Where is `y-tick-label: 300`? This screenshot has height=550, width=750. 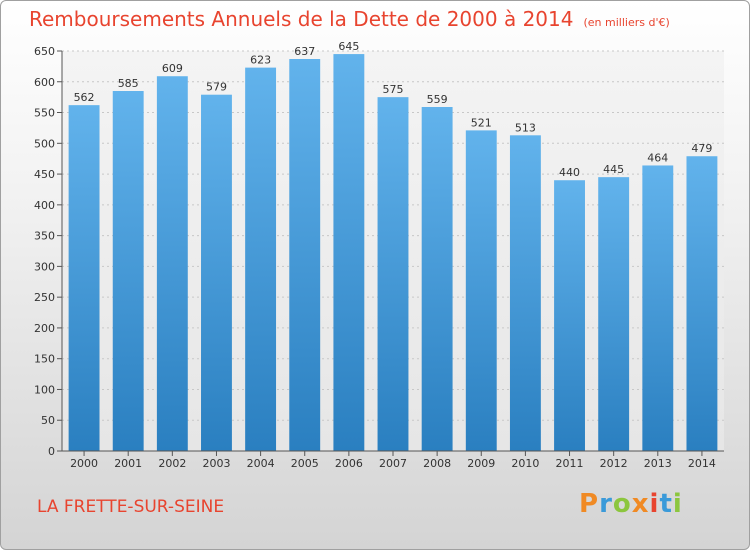 y-tick-label: 300 is located at coordinates (44, 266).